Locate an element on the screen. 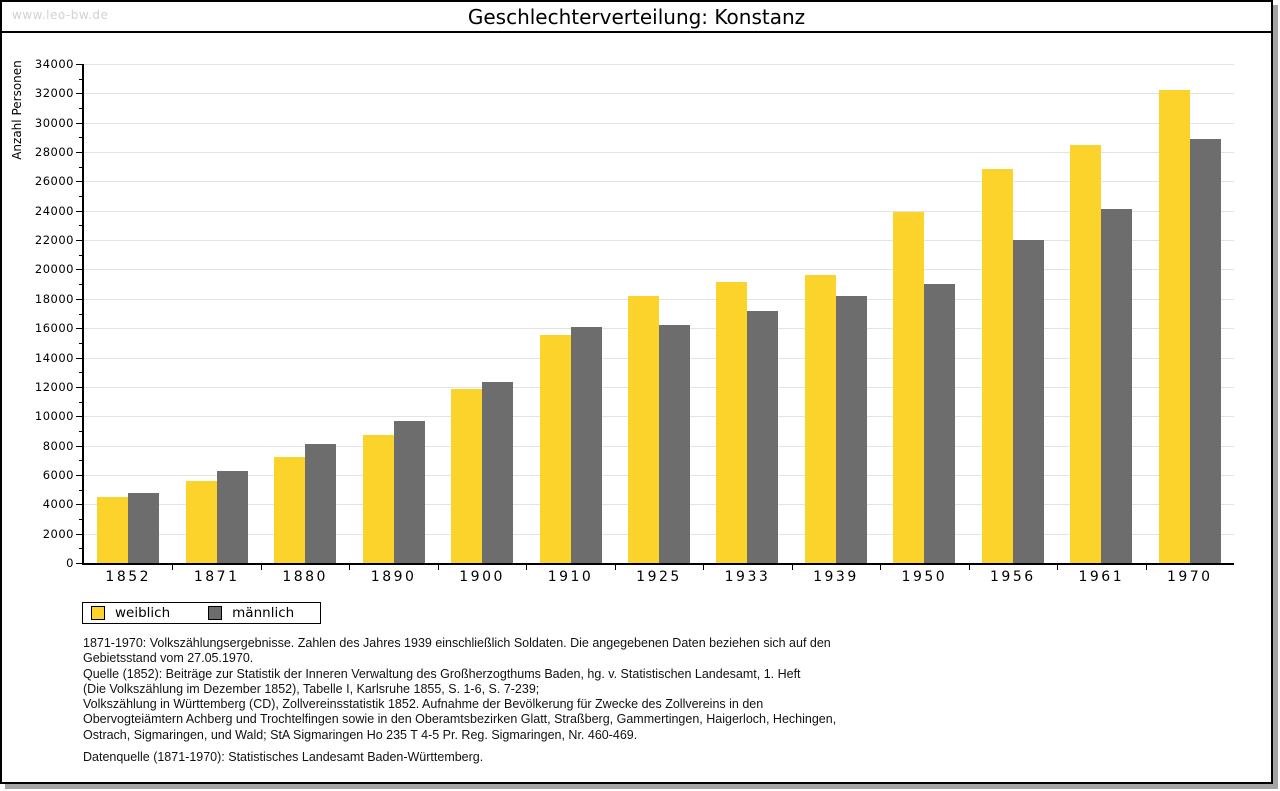  bar-männlich-1939 is located at coordinates (851, 429).